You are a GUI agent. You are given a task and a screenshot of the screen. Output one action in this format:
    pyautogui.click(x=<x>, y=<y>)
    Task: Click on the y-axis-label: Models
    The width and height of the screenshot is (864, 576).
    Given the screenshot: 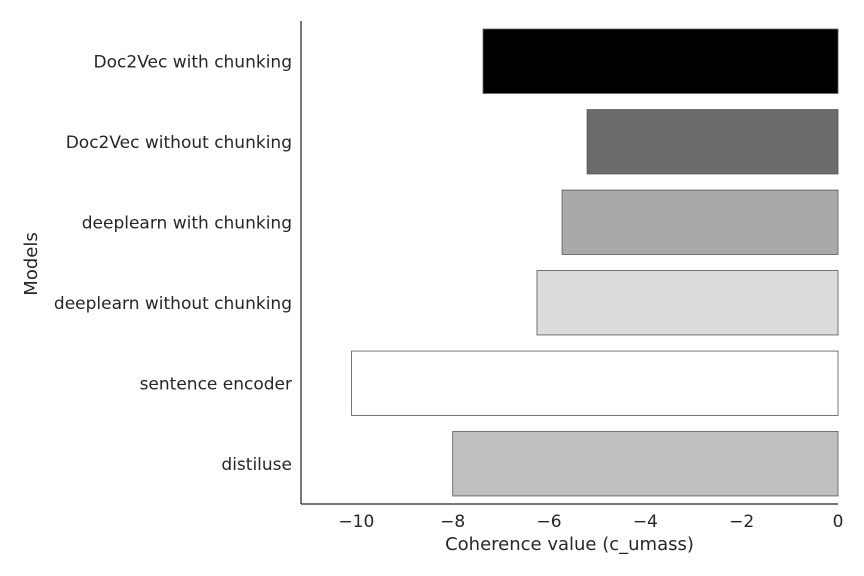 What is the action you would take?
    pyautogui.click(x=31, y=263)
    